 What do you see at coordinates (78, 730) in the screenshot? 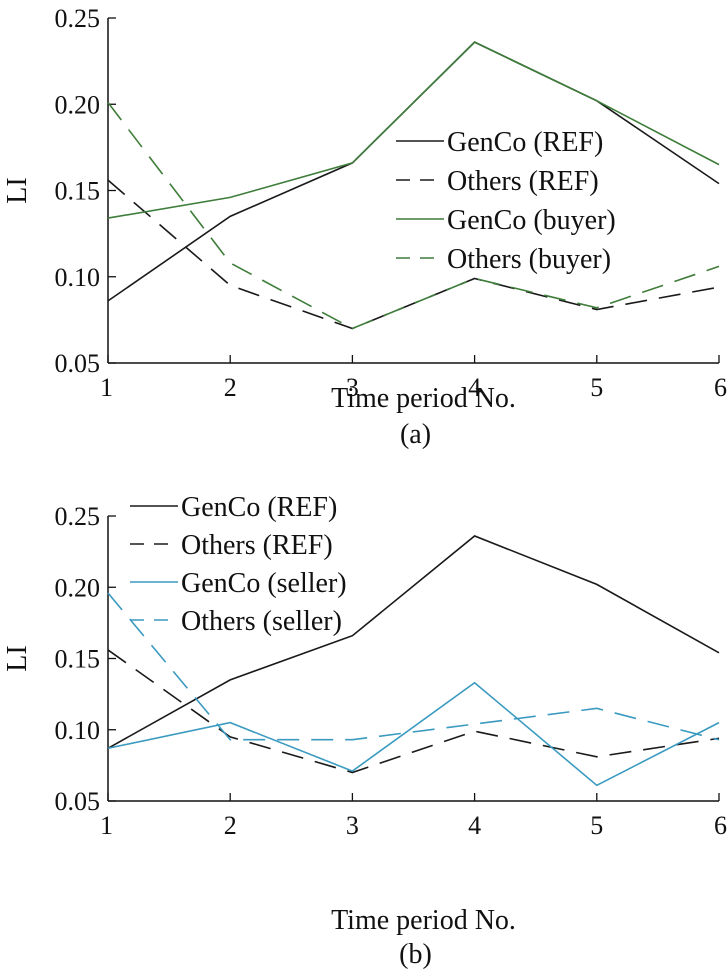
I see `chart-b-y-tick-label: 0.10` at bounding box center [78, 730].